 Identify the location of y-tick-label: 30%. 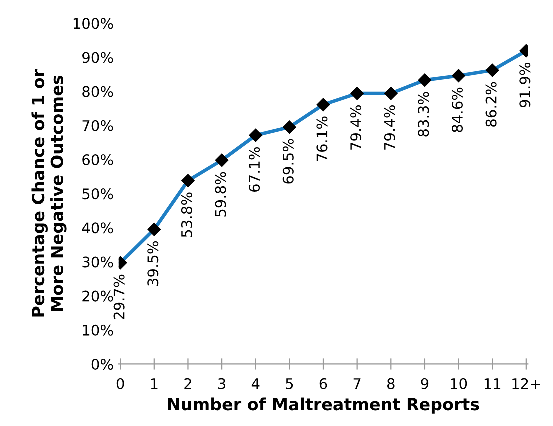
(98, 262).